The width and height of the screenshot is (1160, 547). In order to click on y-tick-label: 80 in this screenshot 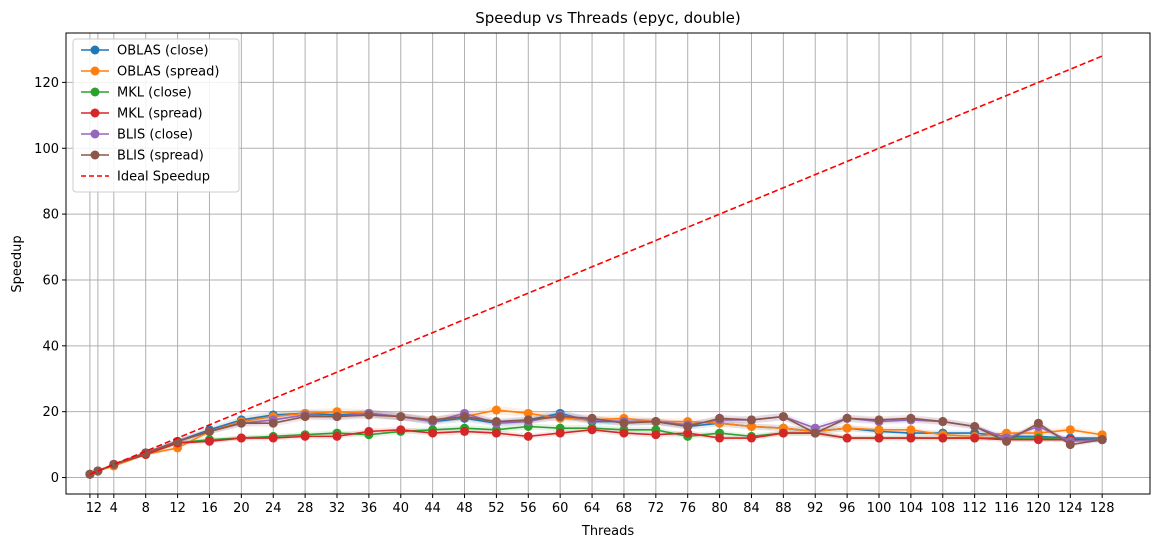, I will do `click(50, 215)`.